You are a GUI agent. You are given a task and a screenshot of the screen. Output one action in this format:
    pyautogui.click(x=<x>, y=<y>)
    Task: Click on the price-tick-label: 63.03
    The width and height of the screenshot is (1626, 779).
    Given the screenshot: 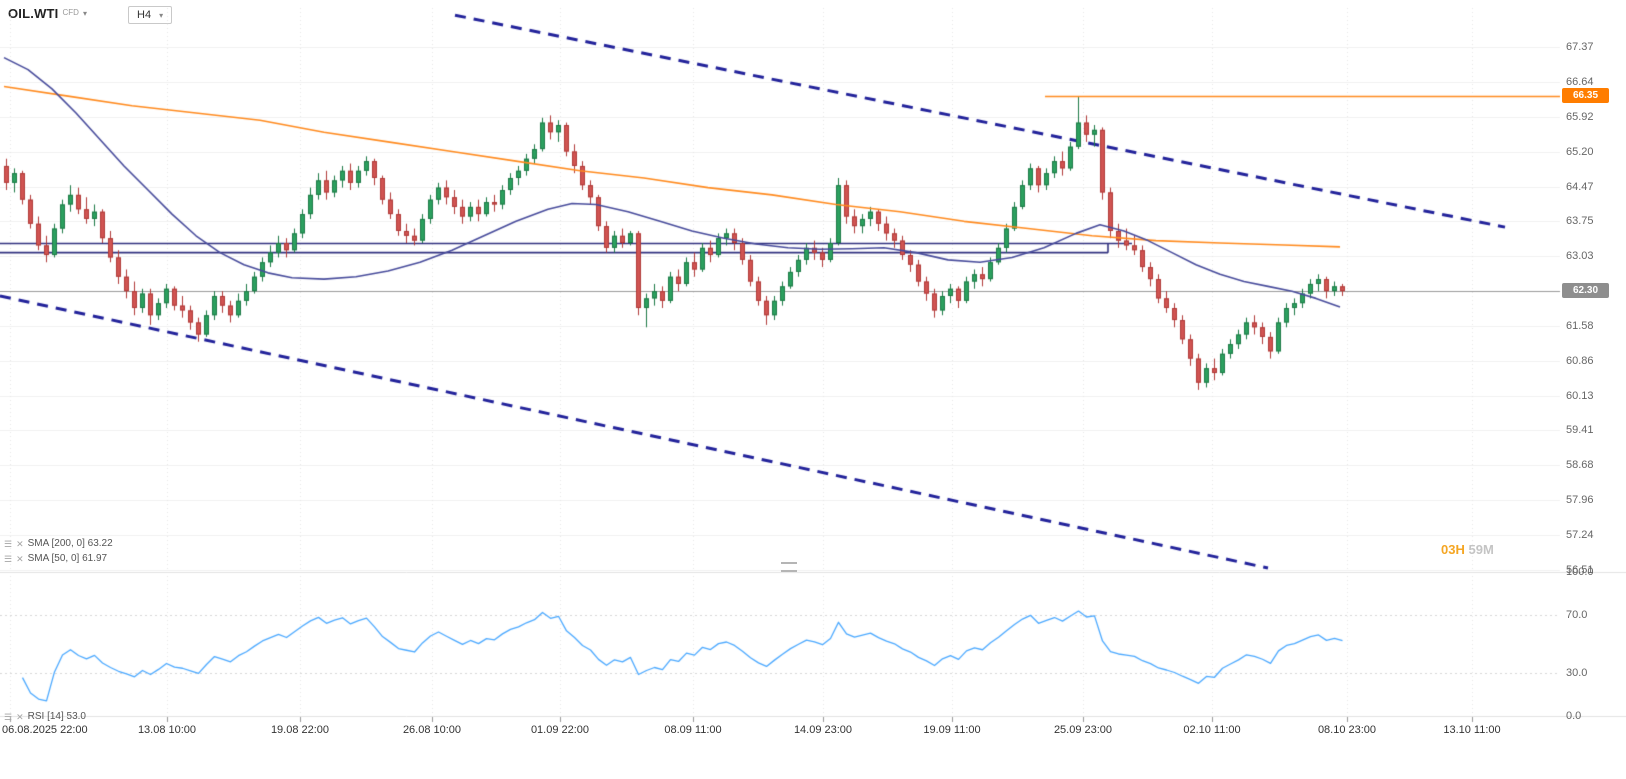 What is the action you would take?
    pyautogui.click(x=1580, y=256)
    